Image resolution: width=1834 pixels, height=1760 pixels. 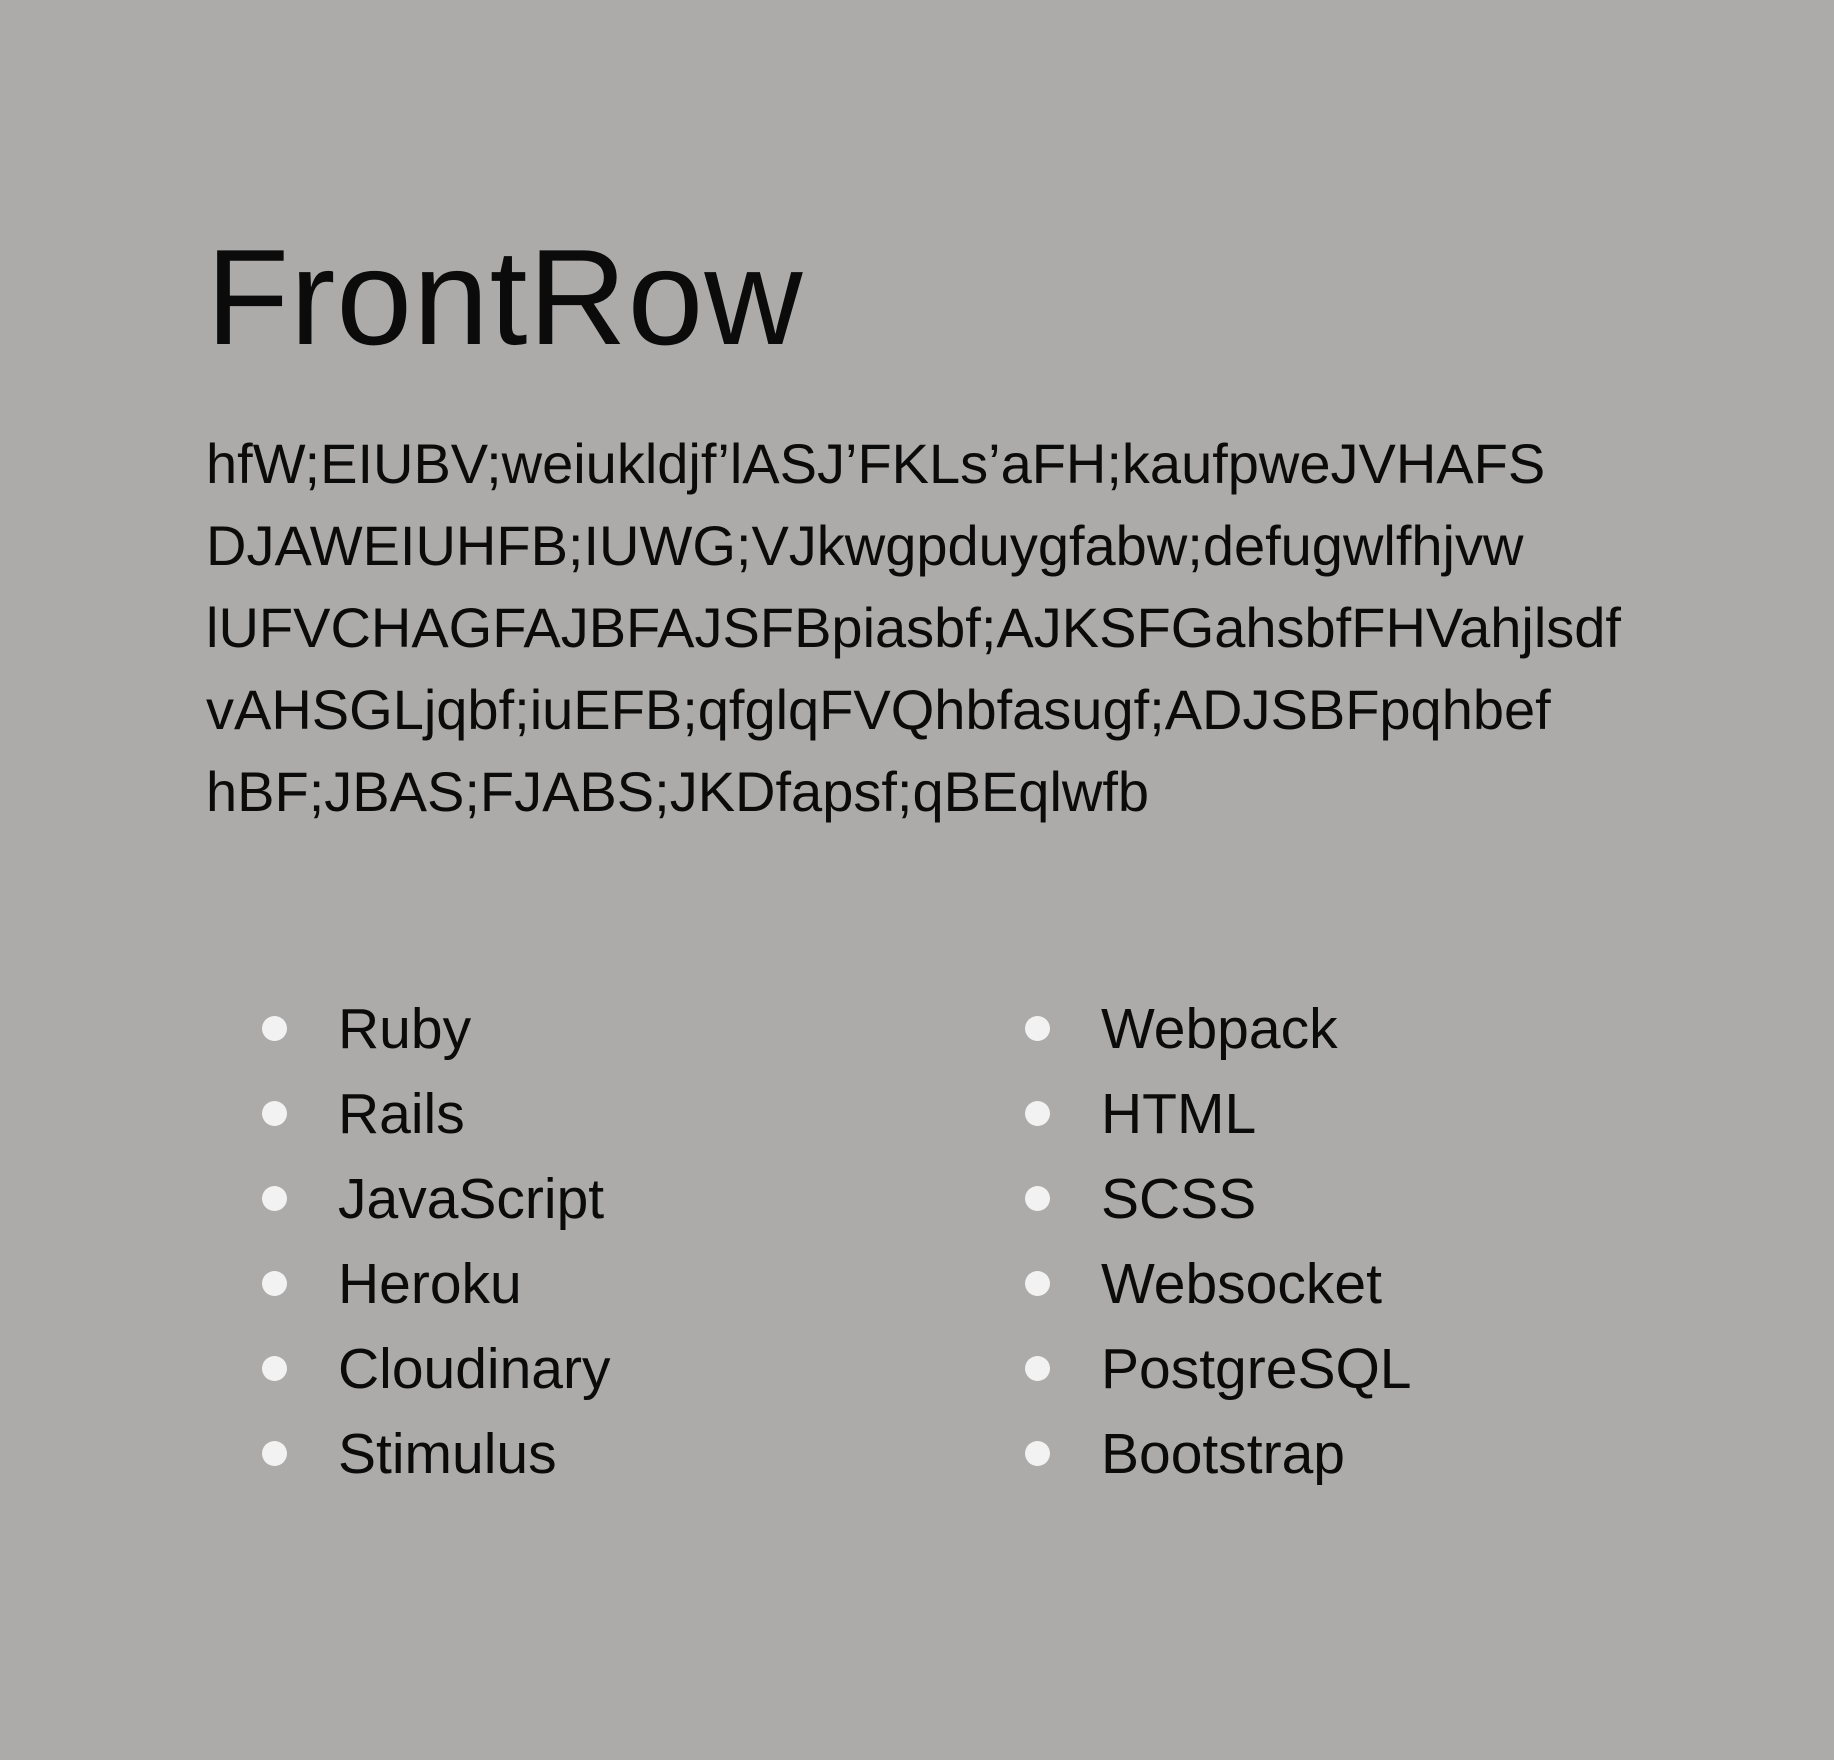 I want to click on tech-item-label: HTML, so click(x=1179, y=1113).